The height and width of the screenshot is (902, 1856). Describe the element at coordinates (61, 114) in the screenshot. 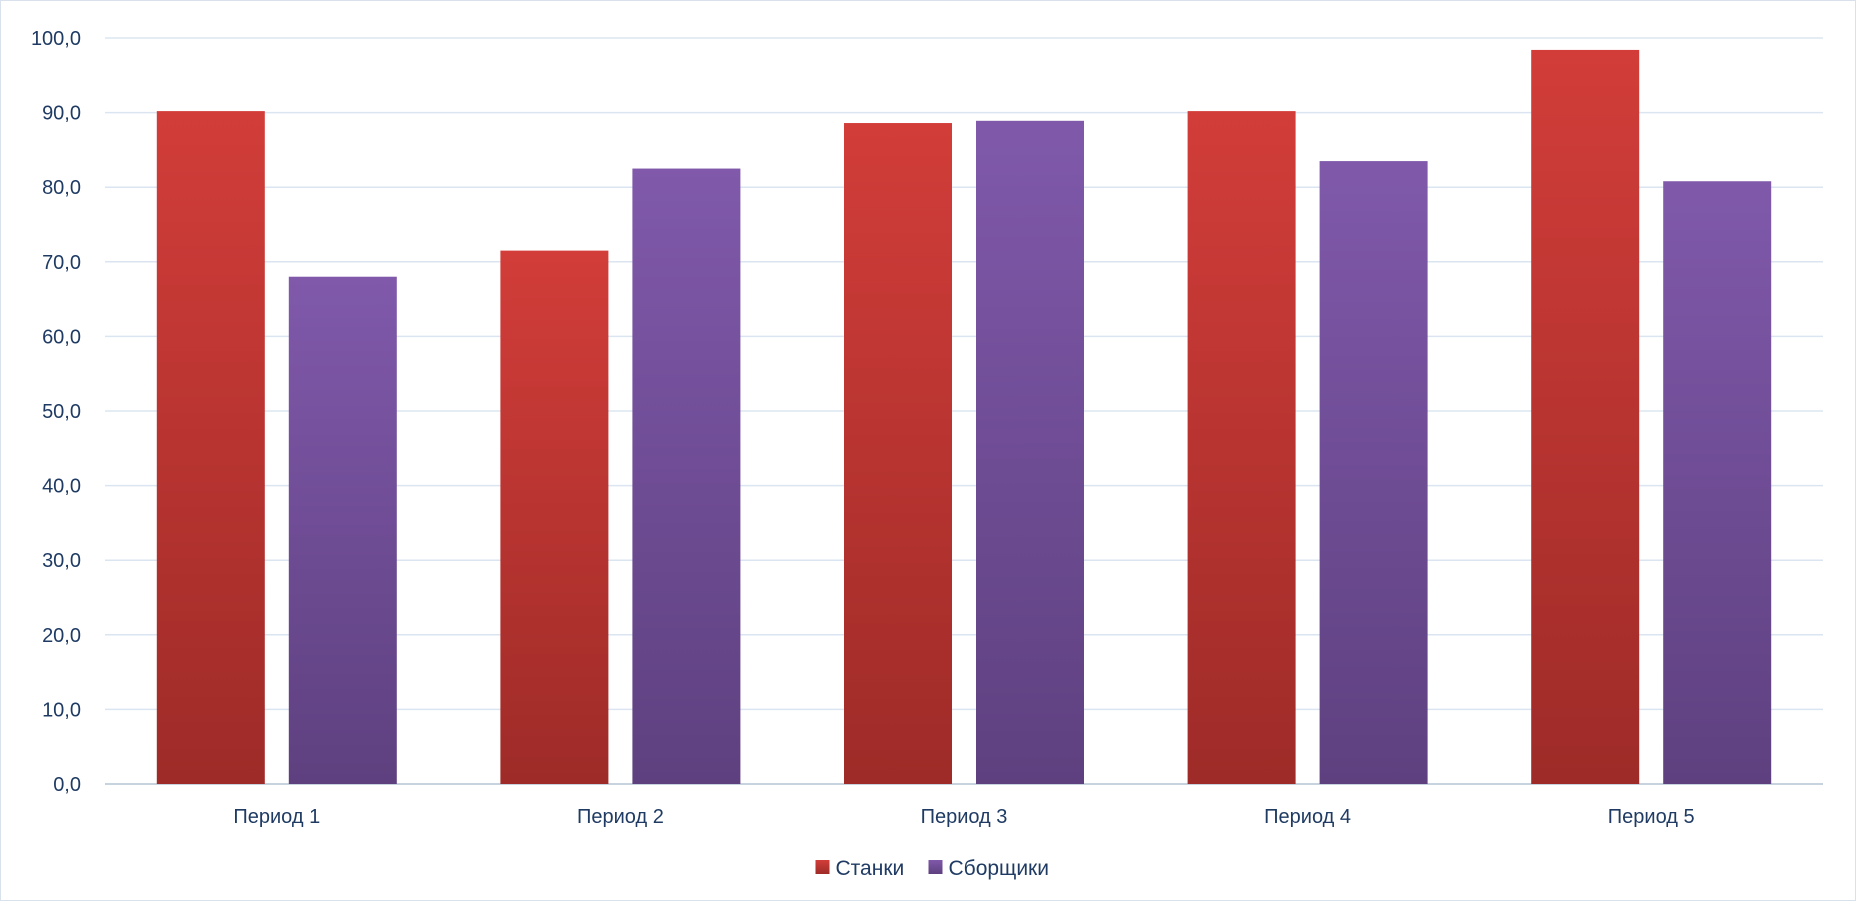

I see `y-tick-label: 90,0` at that location.